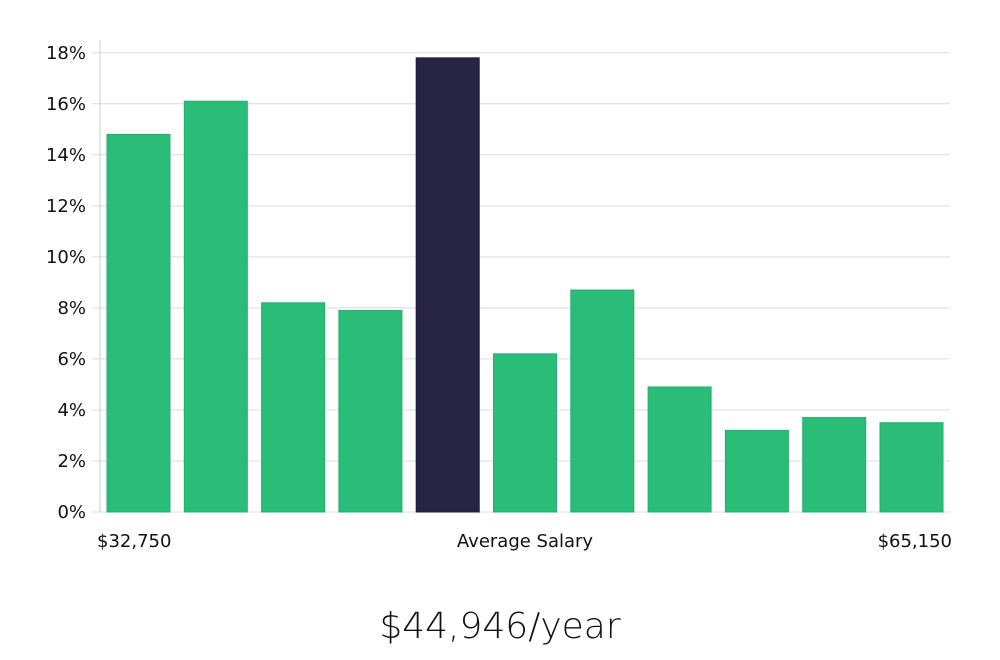 Image resolution: width=1000 pixels, height=660 pixels. What do you see at coordinates (66, 53) in the screenshot?
I see `y-tick-label: 18%` at bounding box center [66, 53].